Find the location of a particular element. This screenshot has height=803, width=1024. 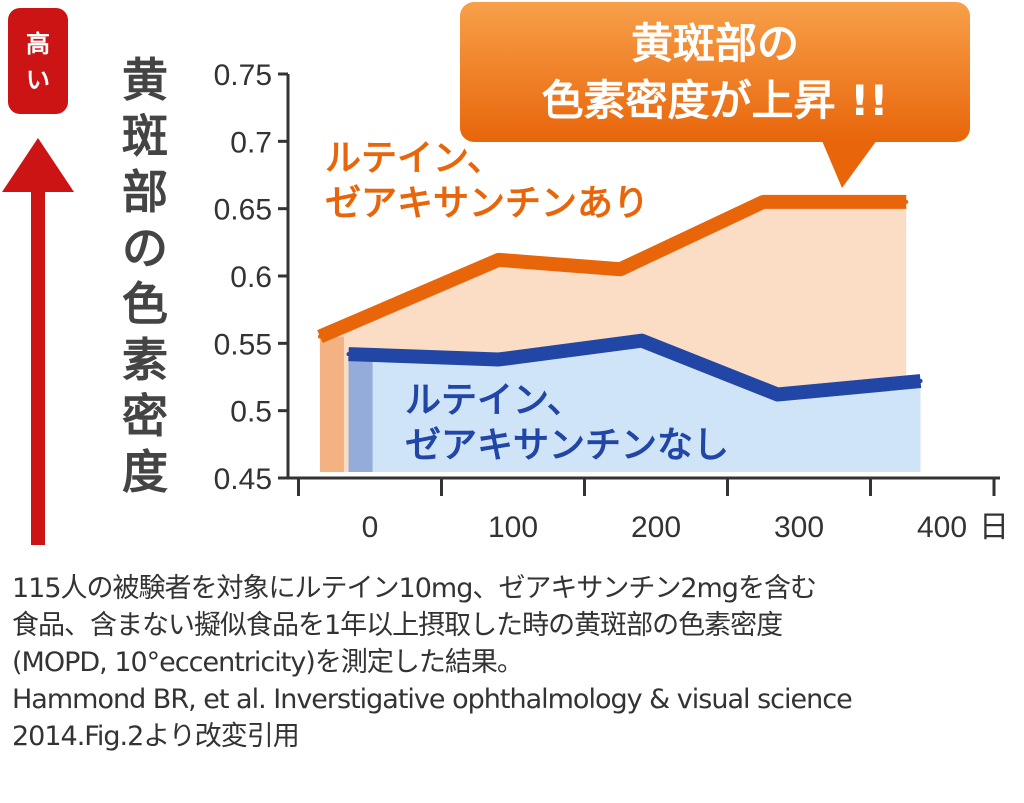

y-tick-label: 0.7 is located at coordinates (251, 142).